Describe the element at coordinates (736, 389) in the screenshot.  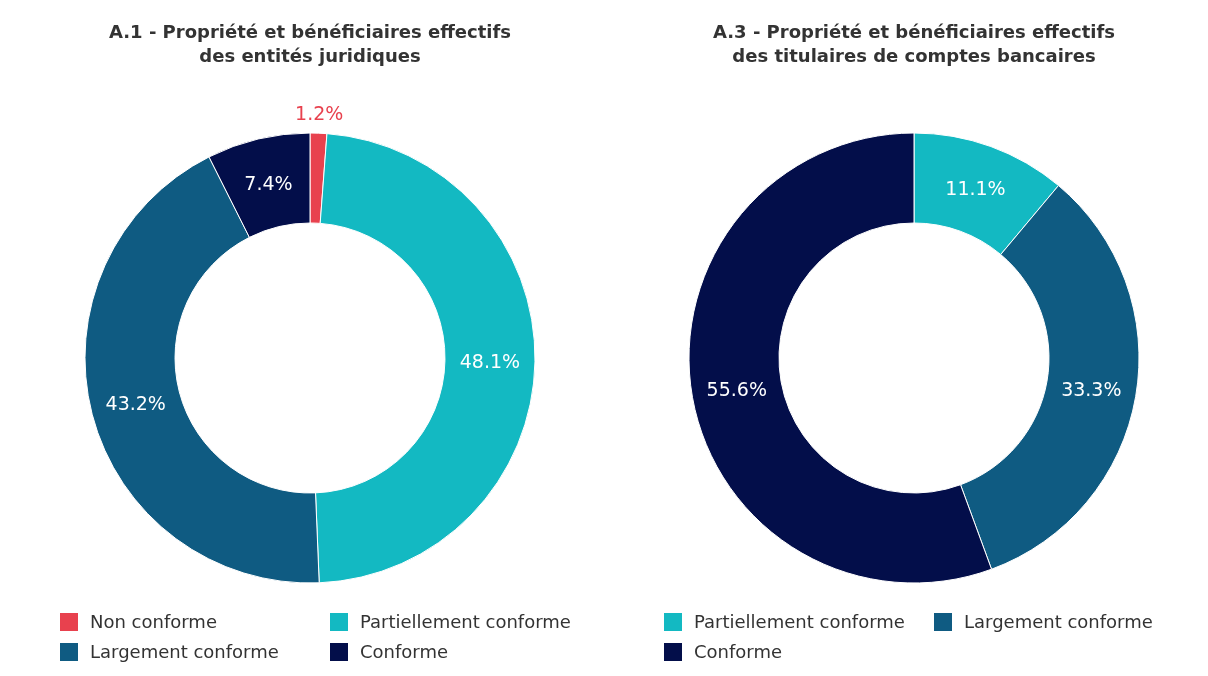
I see `data-label: 55.6%` at that location.